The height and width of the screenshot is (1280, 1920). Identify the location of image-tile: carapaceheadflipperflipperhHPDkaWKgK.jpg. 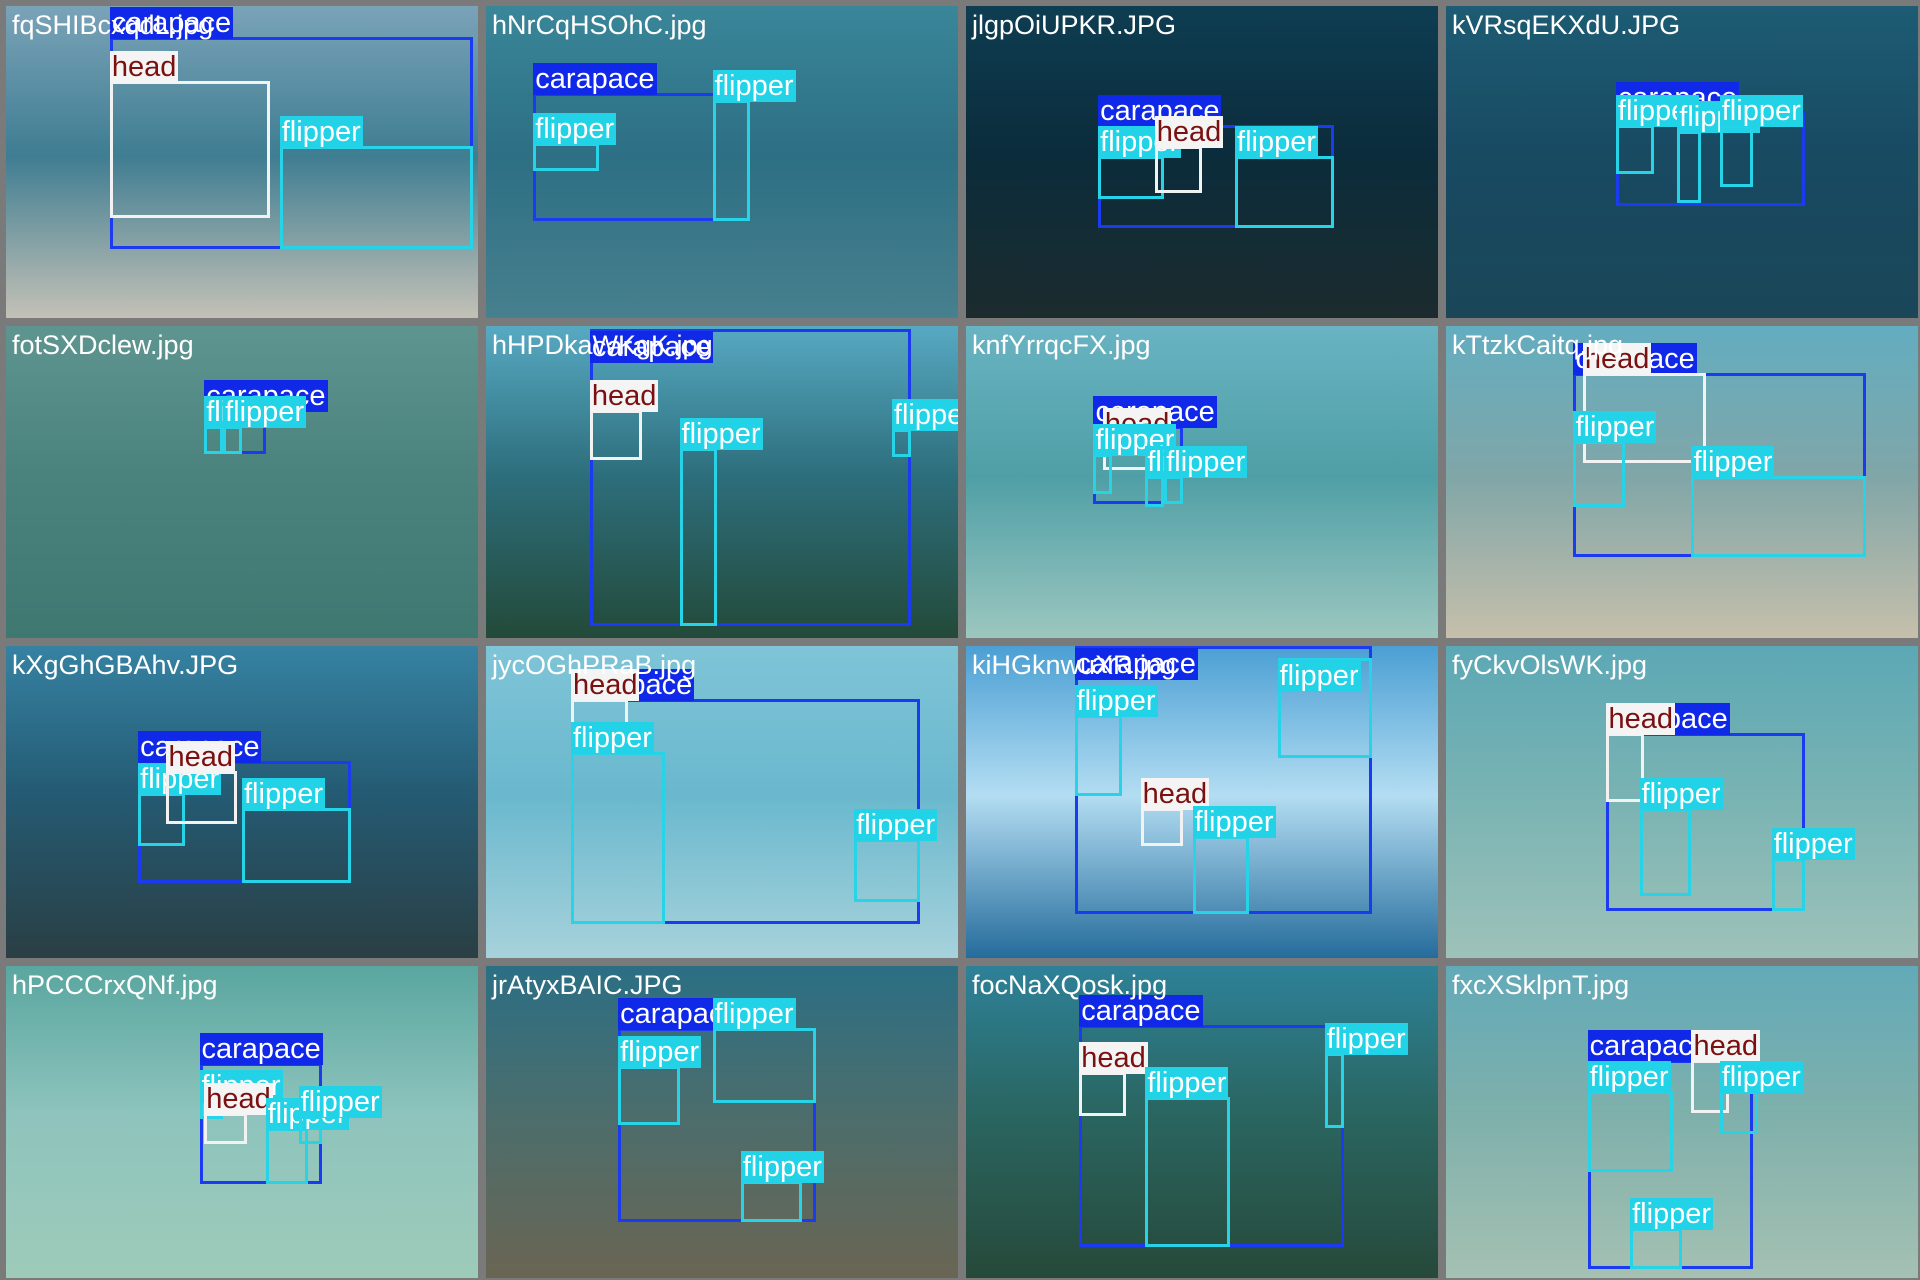
(722, 482).